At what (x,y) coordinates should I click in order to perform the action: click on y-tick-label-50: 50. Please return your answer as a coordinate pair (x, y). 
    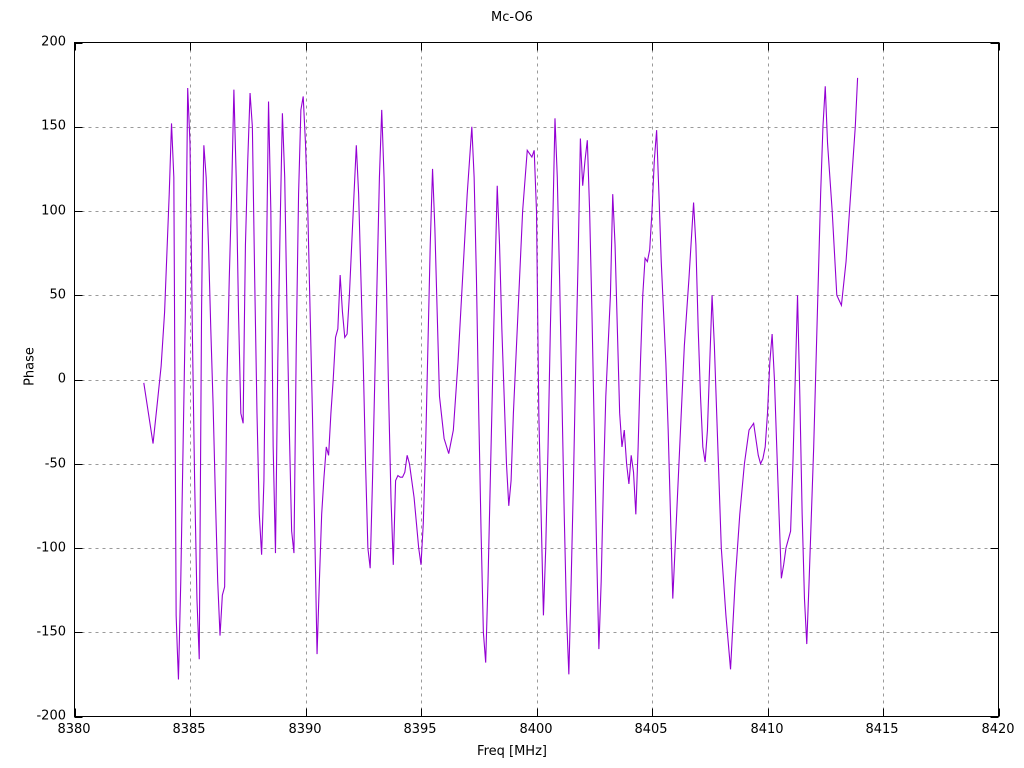
    Looking at the image, I should click on (57, 295).